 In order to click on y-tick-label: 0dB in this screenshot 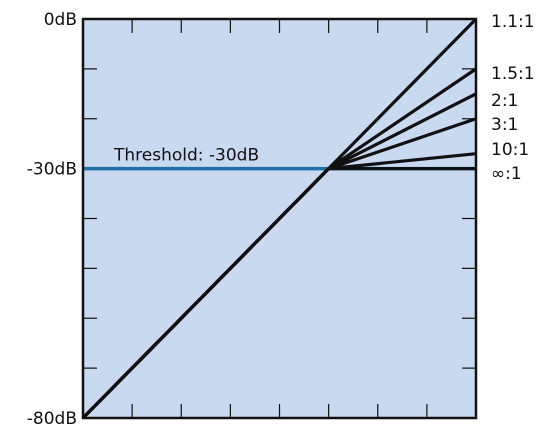, I will do `click(60, 20)`.